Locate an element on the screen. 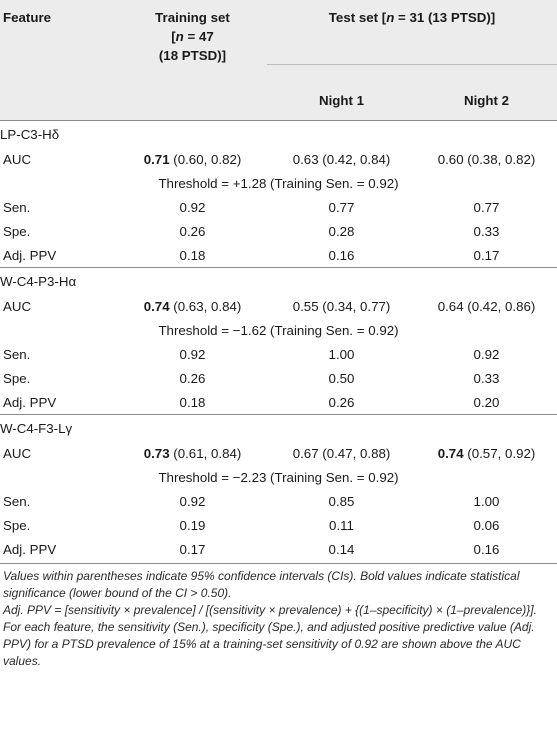 The height and width of the screenshot is (741, 557). auc-night2: 0.74 (0.57, 0.92) is located at coordinates (486, 453).